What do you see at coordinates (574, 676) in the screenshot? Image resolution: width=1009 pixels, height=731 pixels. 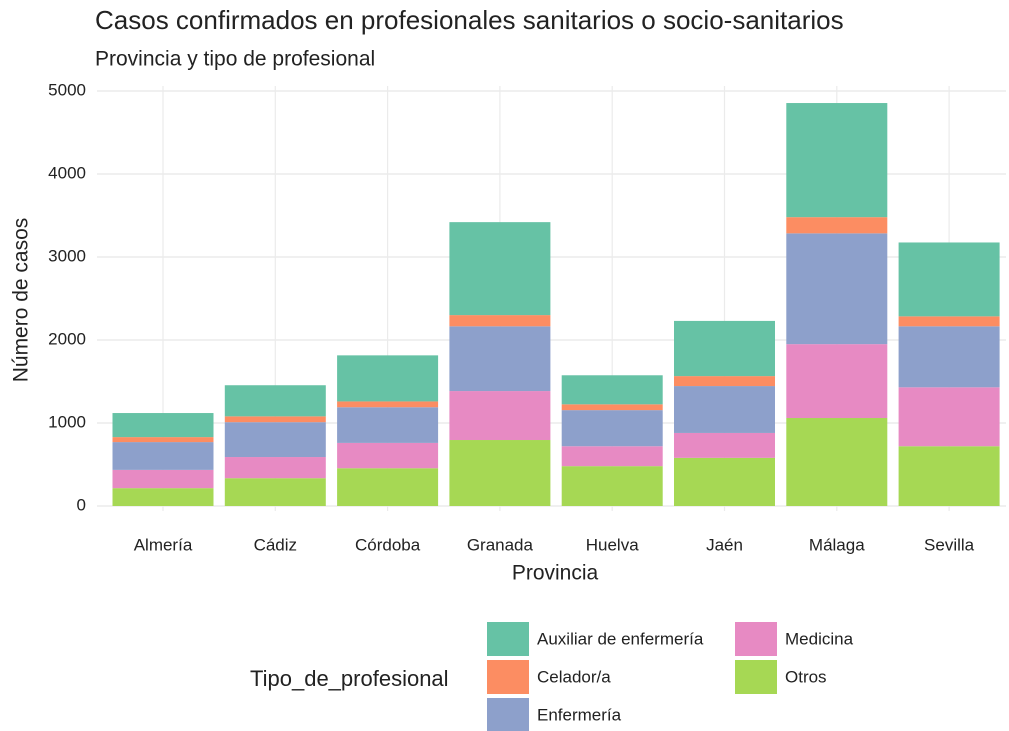 I see `legend-label: Celador/a` at bounding box center [574, 676].